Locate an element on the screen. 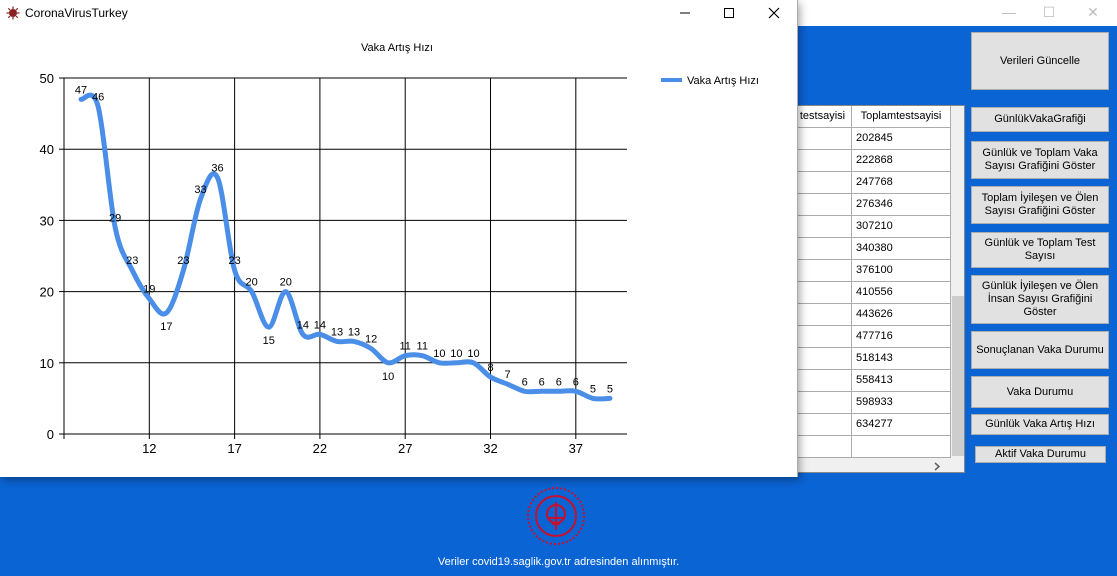 The height and width of the screenshot is (576, 1117). data-label: 17 is located at coordinates (166, 327).